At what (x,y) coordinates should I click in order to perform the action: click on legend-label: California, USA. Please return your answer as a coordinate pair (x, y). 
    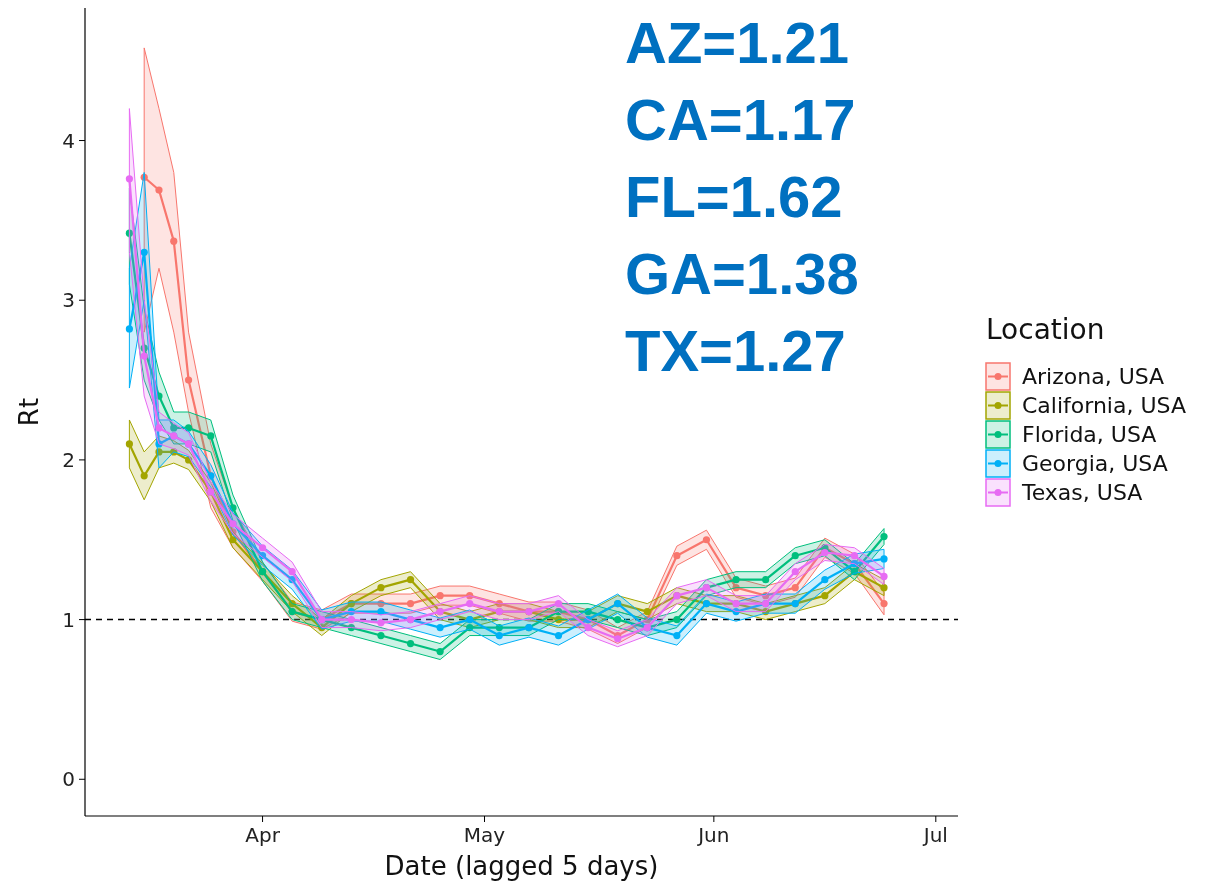
    Looking at the image, I should click on (1104, 406).